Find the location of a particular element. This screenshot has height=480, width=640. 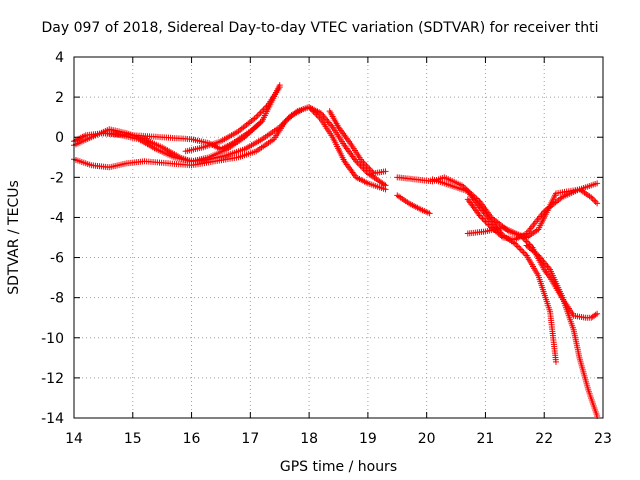

y-tick-label: -12 is located at coordinates (52, 379).